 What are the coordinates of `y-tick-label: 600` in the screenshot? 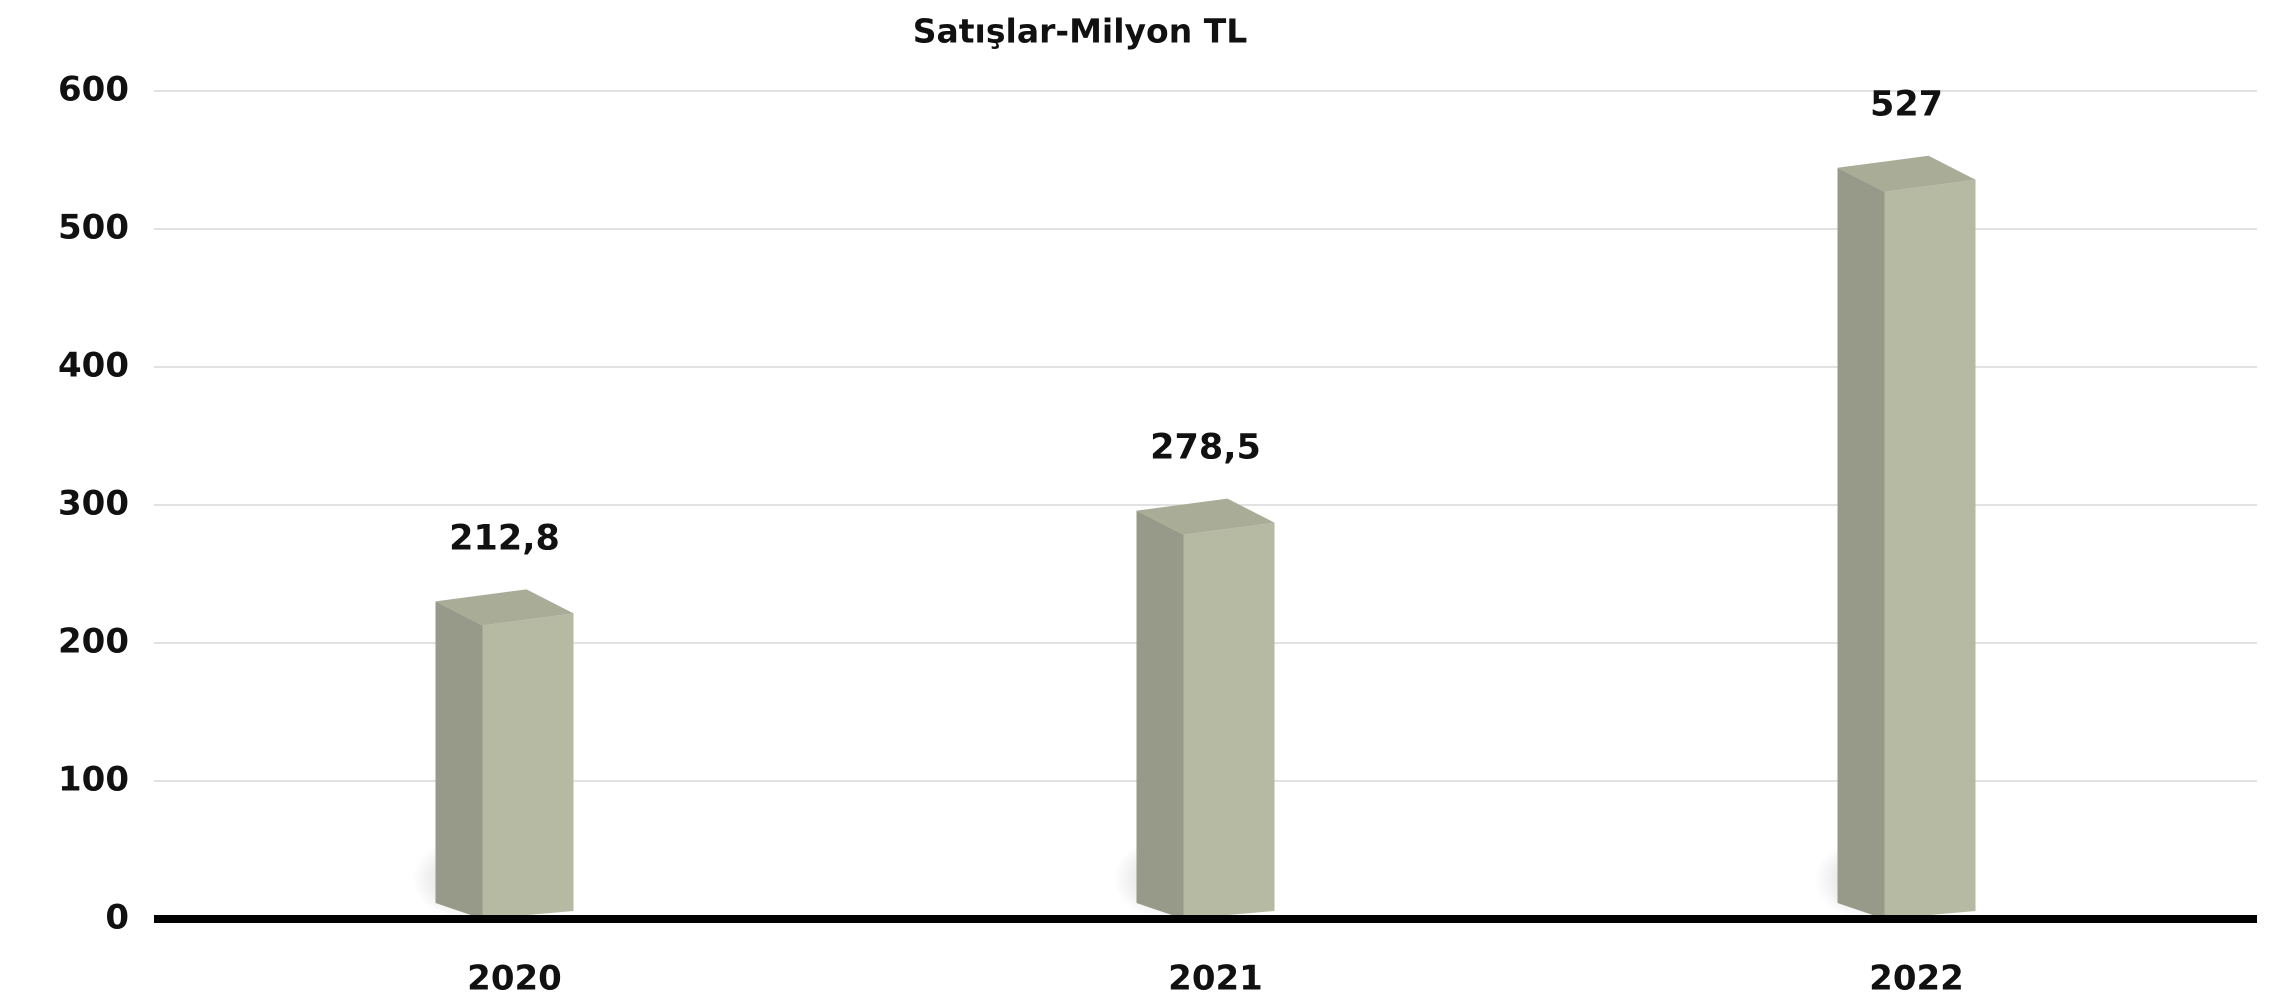 It's located at (93, 90).